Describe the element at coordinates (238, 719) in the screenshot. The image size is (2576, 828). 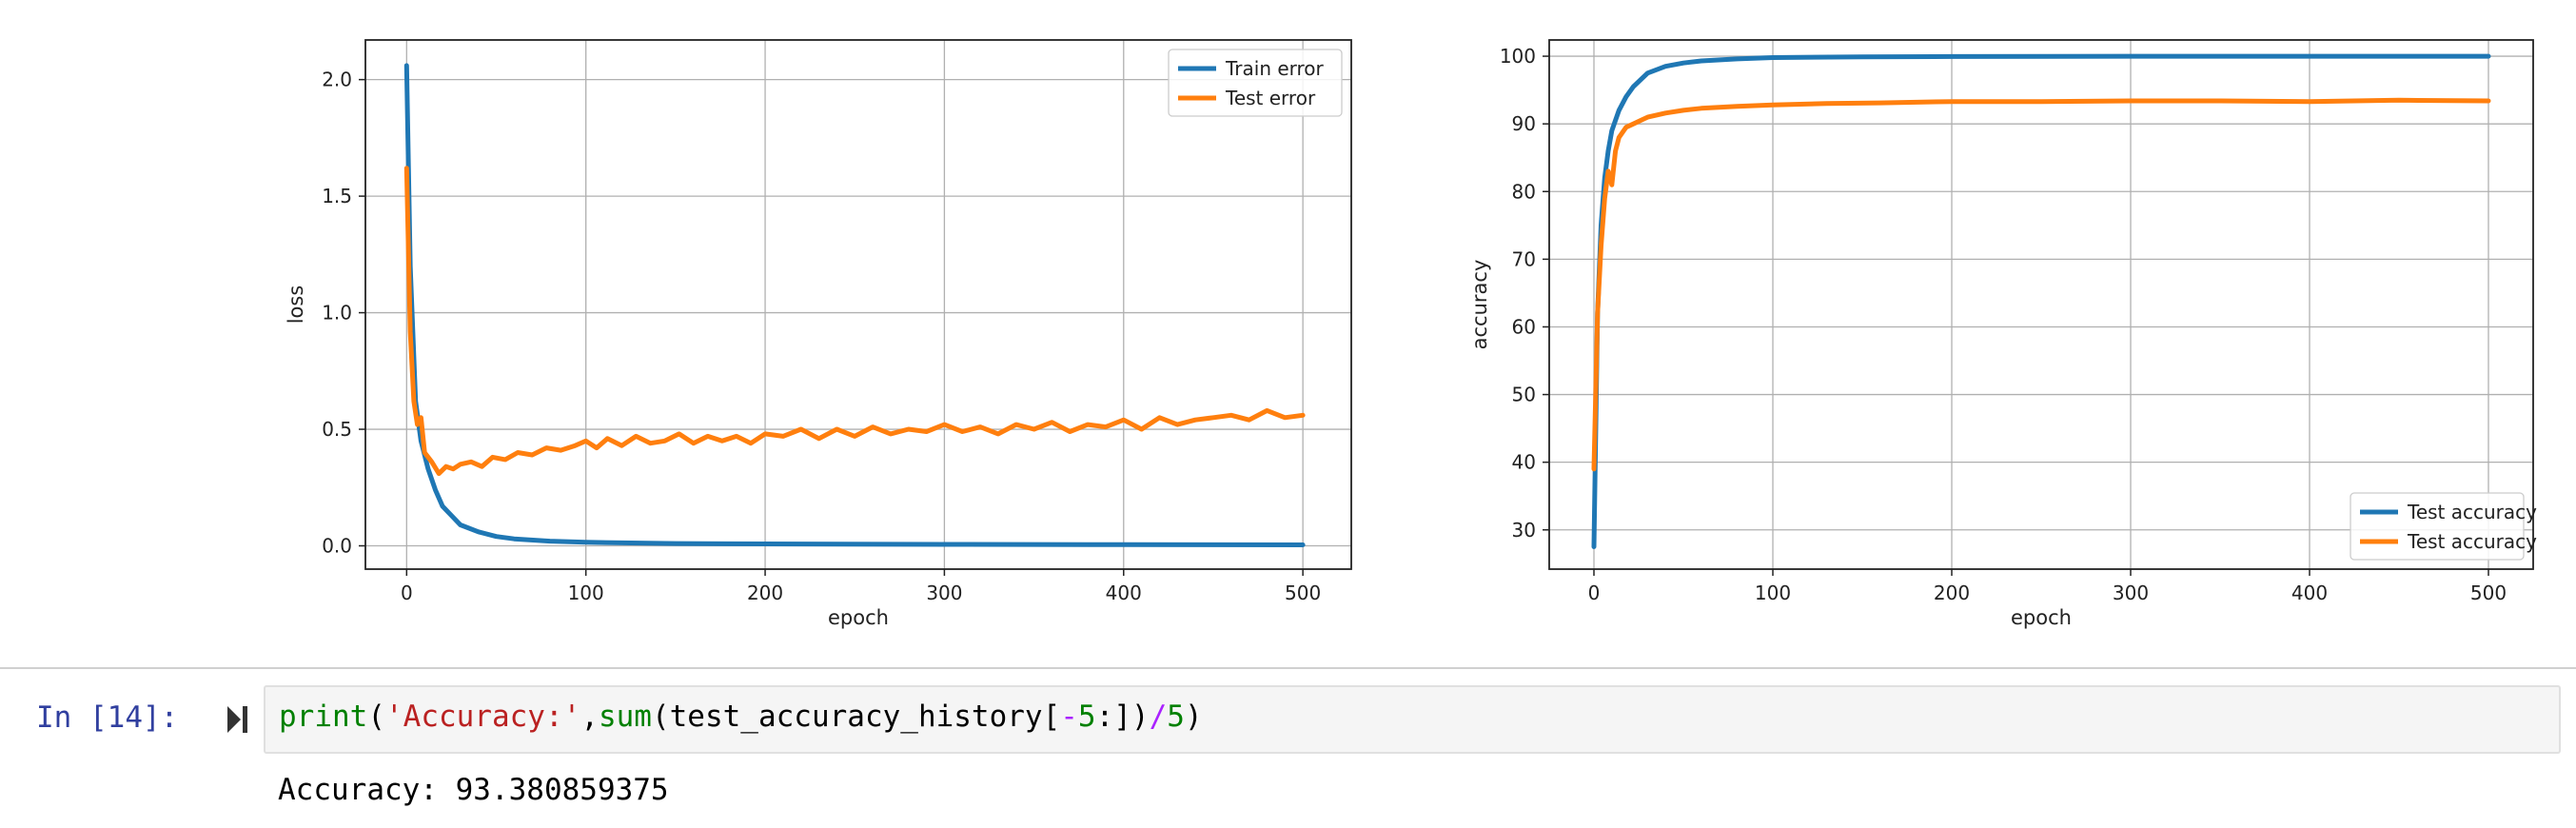
I see `run-cell-icon` at that location.